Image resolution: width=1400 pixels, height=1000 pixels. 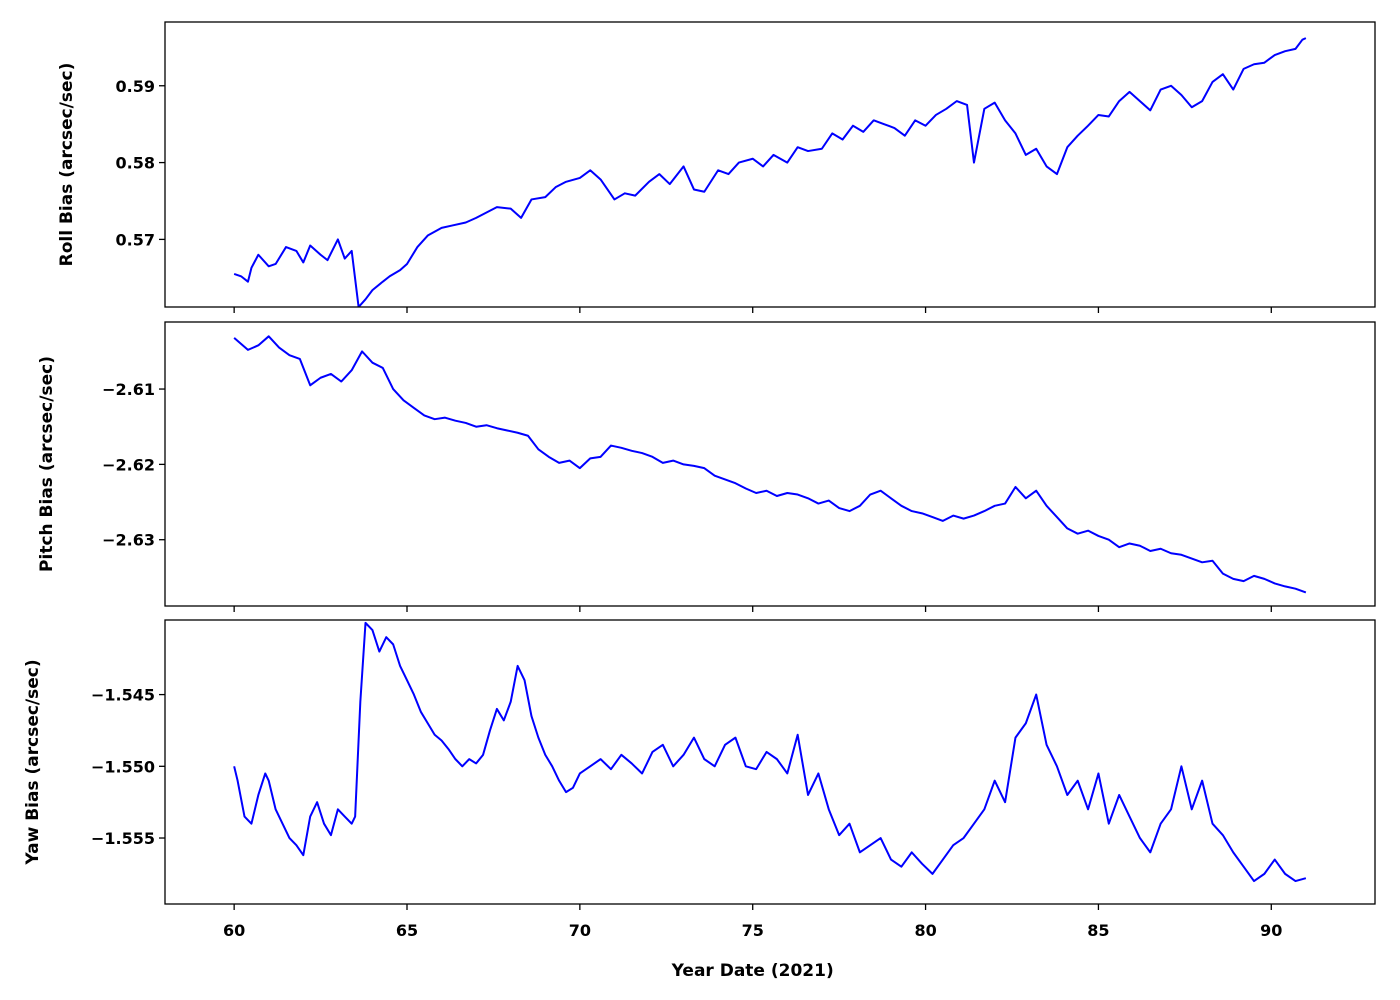 What do you see at coordinates (135, 163) in the screenshot?
I see `panel-1-ytick-label: 0.58` at bounding box center [135, 163].